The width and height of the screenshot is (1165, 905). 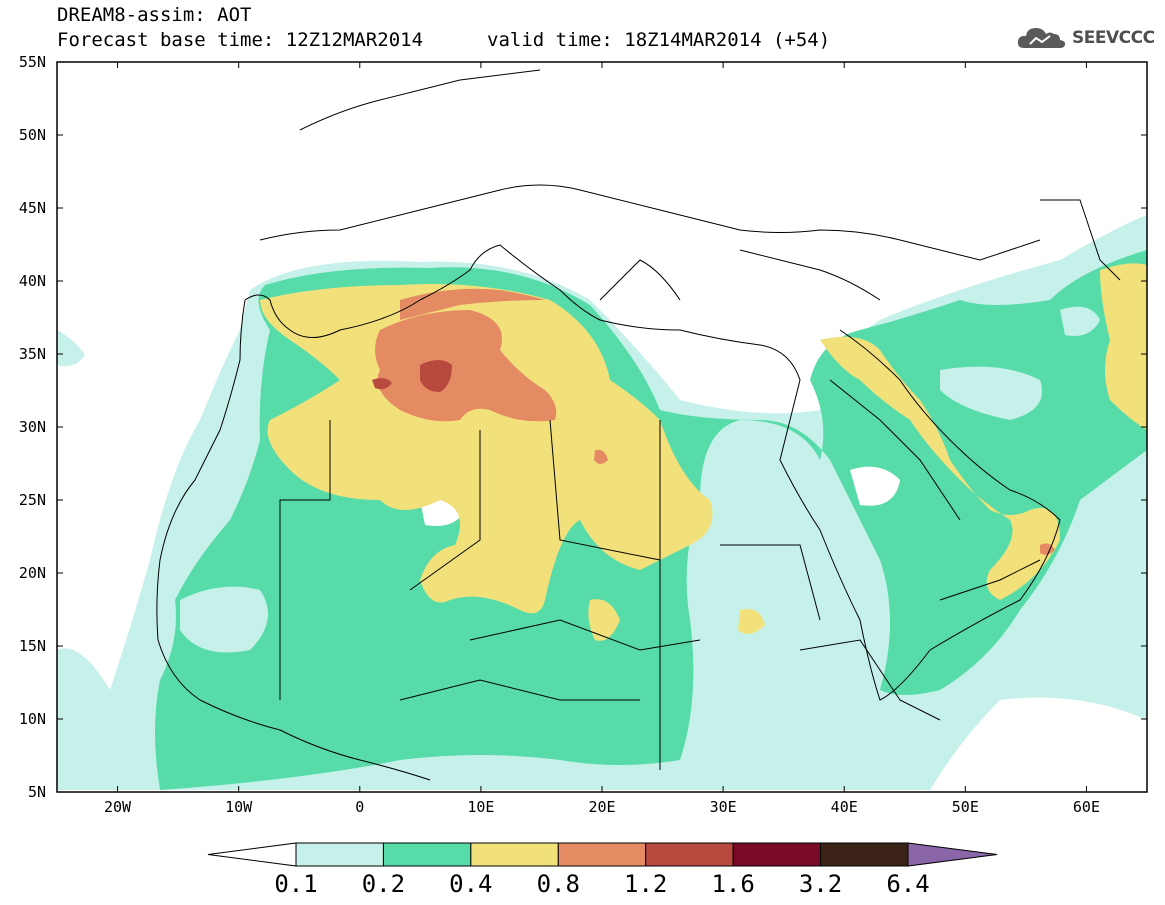 I want to click on lon-label: 50E, so click(x=965, y=807).